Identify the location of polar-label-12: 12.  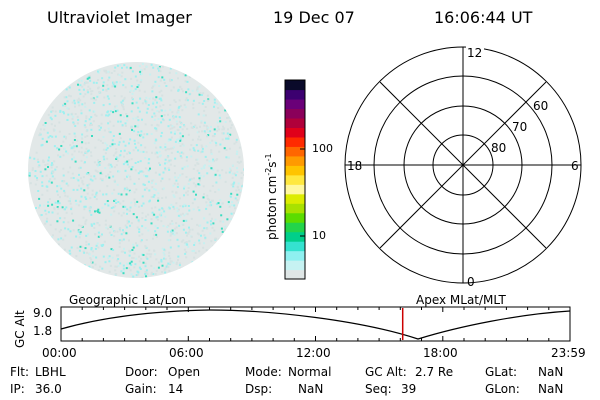
(474, 53).